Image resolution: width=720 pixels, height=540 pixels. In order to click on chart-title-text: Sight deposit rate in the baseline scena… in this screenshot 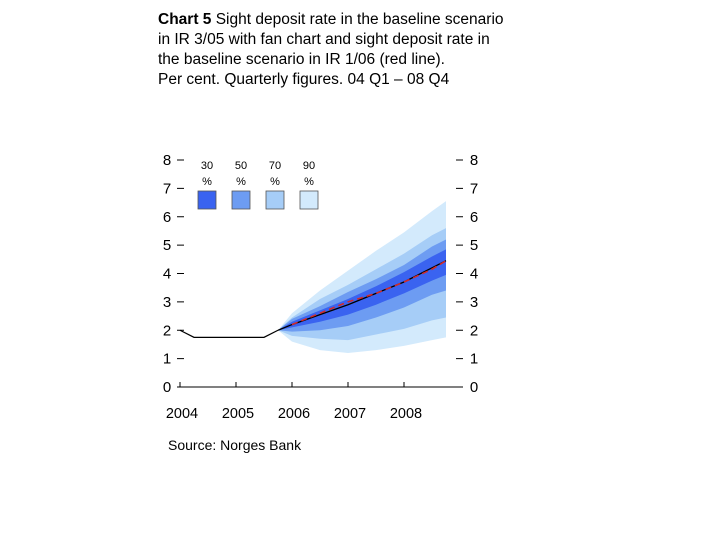, I will do `click(331, 39)`.